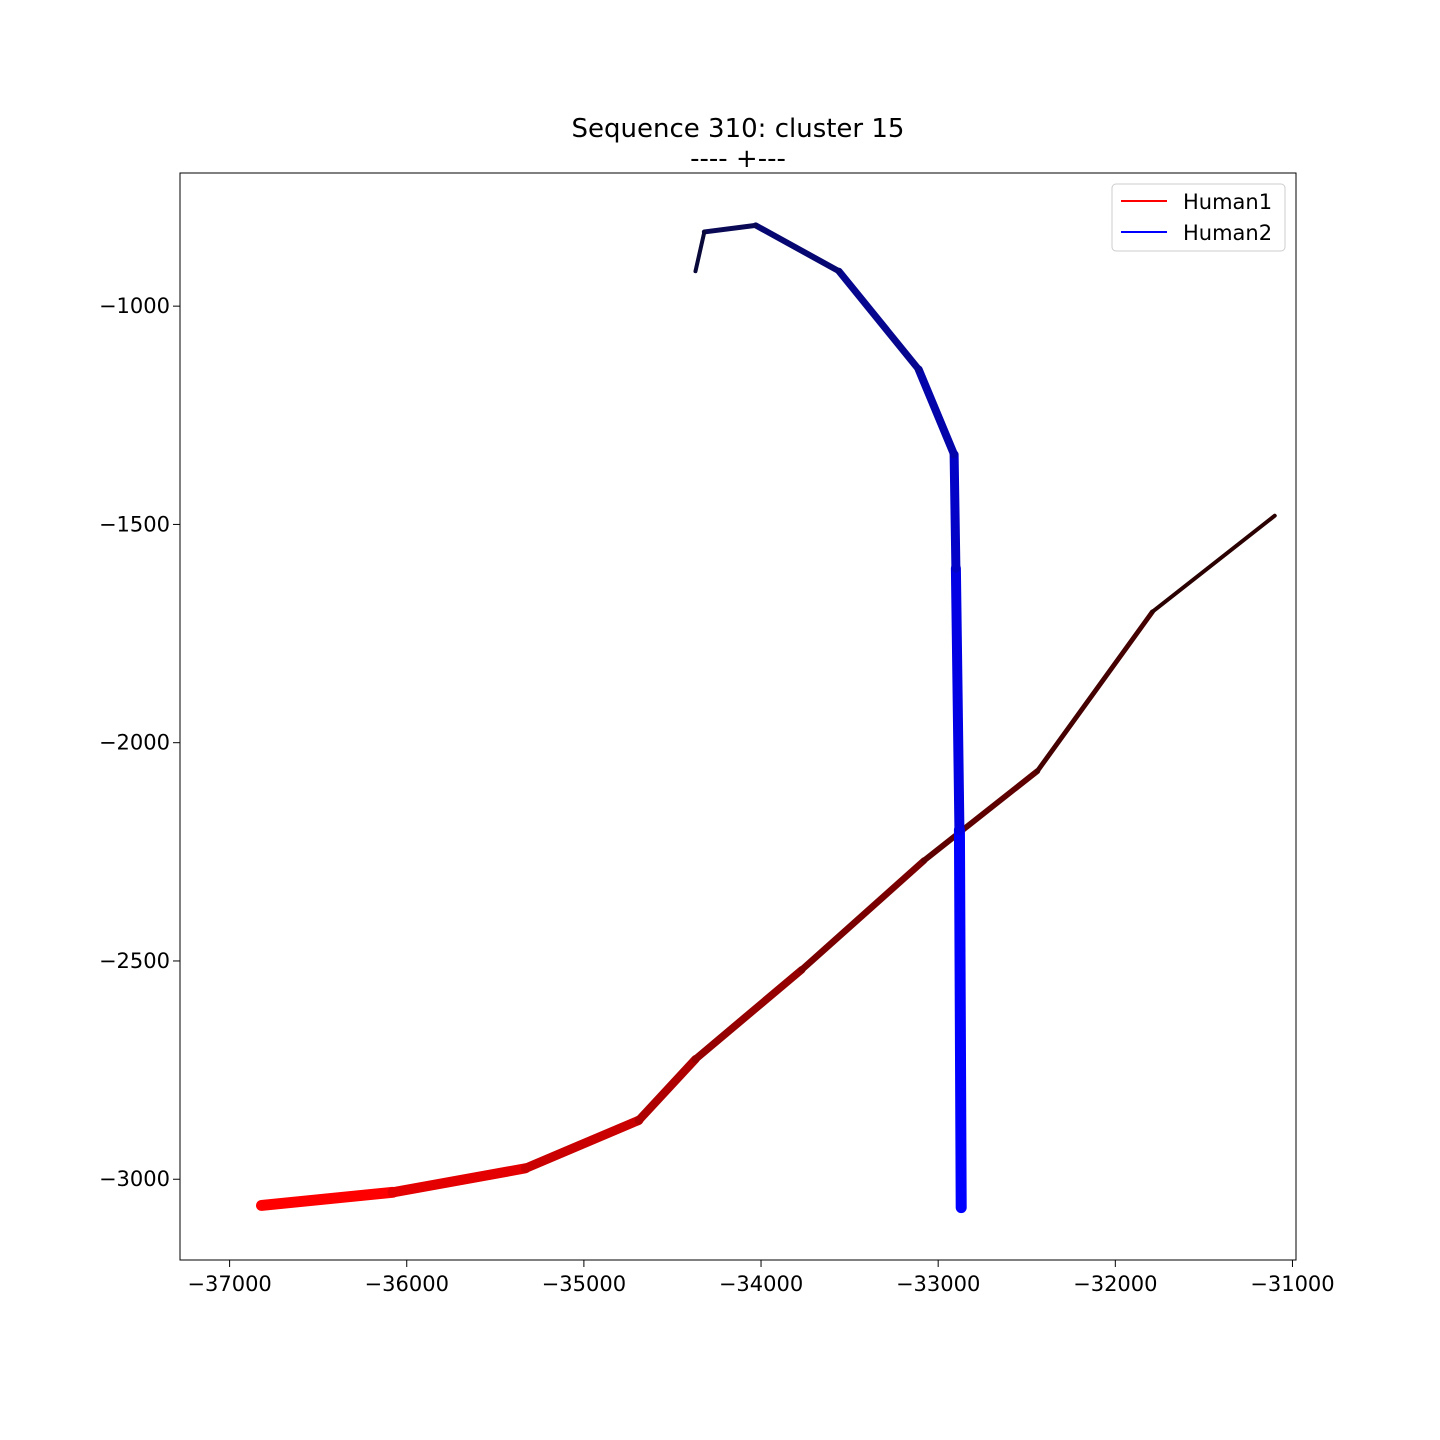 This screenshot has height=1440, width=1440. I want to click on y-tick-label: −1500, so click(134, 524).